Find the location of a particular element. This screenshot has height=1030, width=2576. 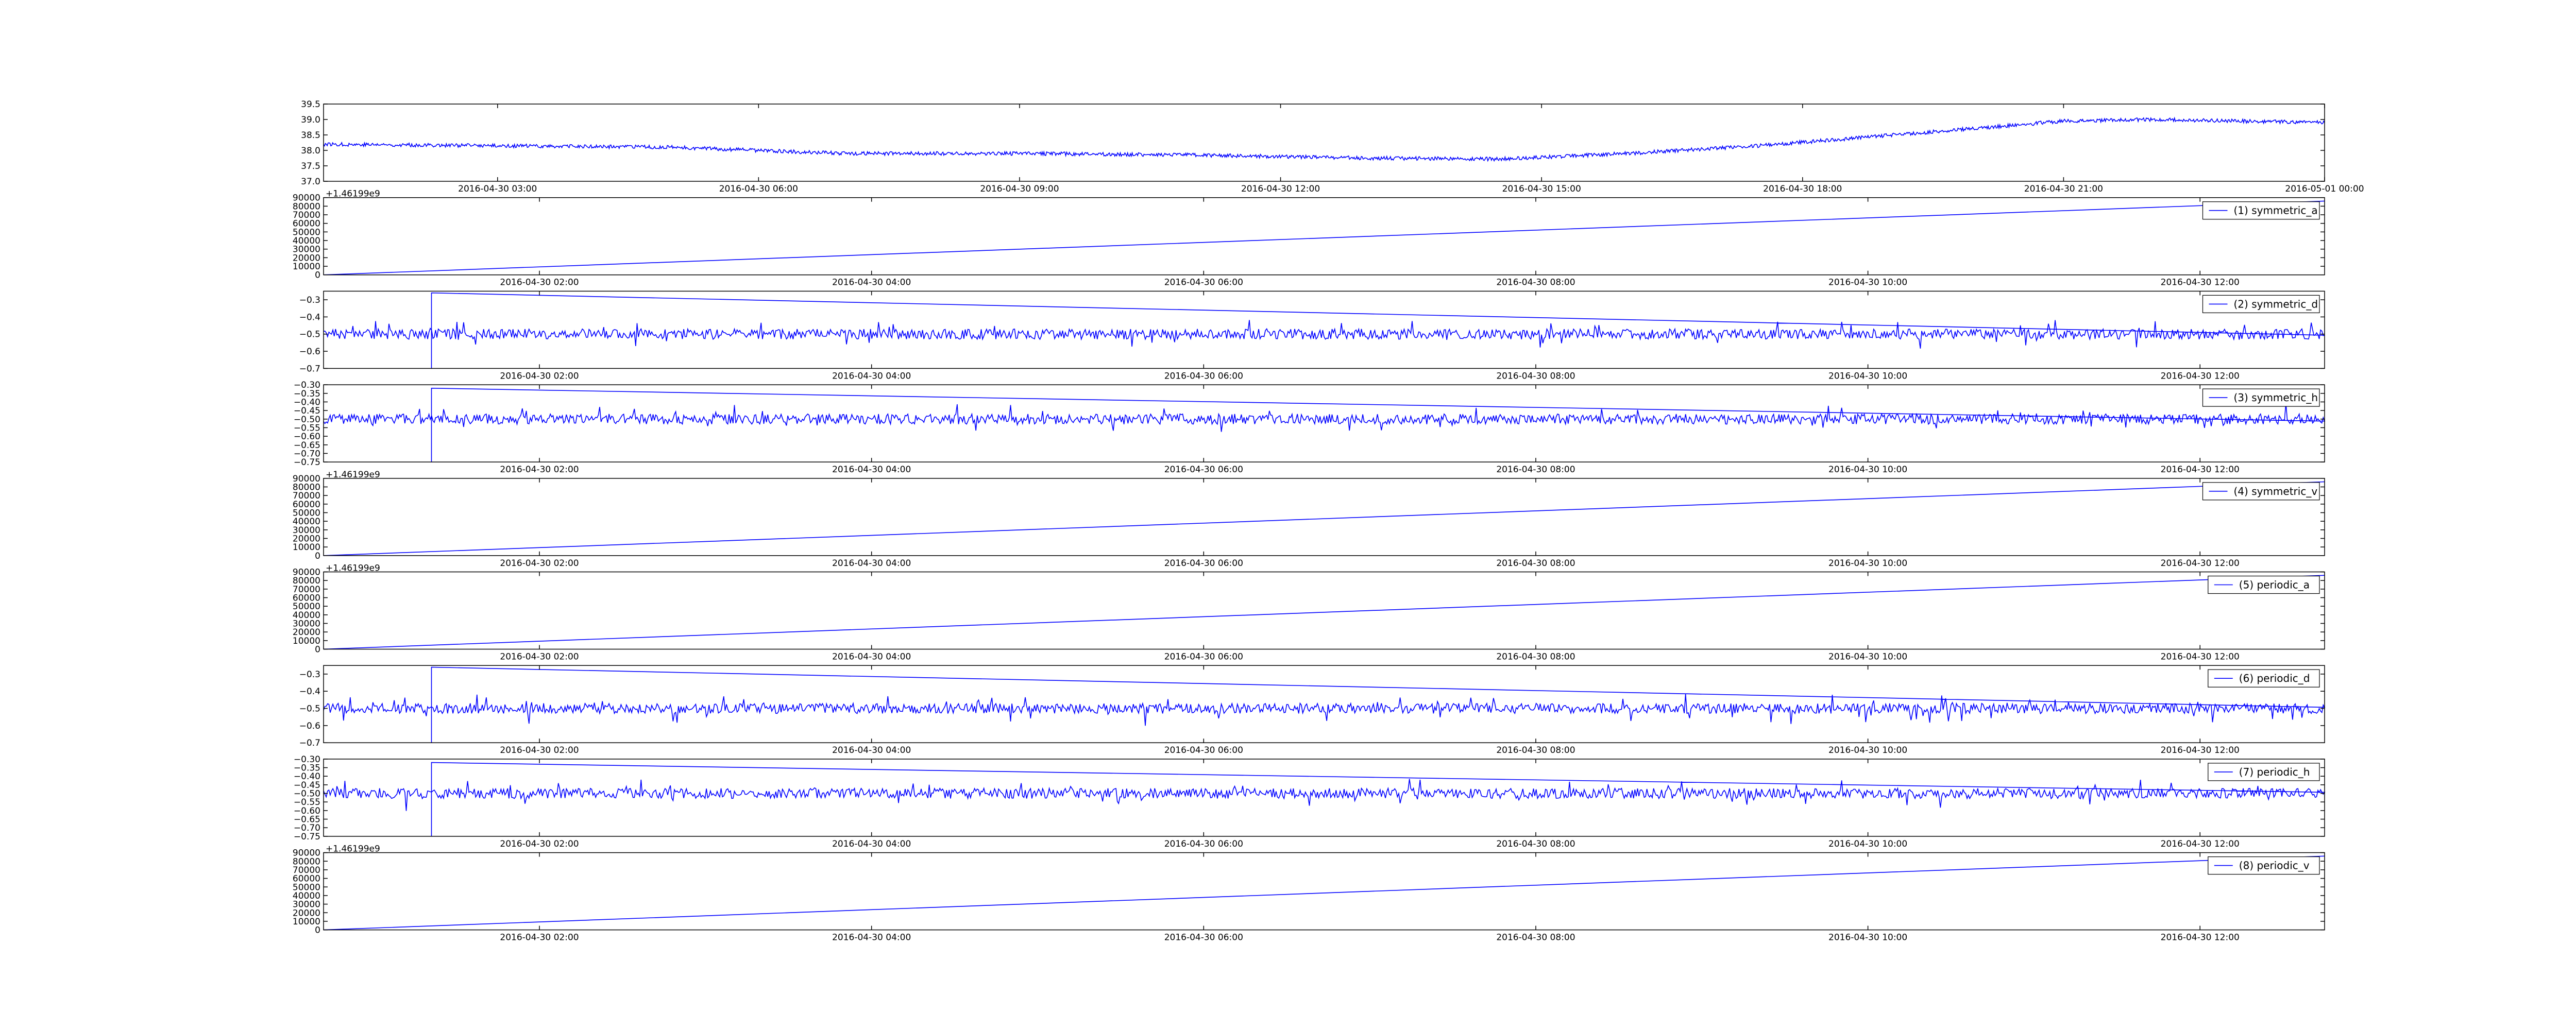

legend-label: (4) symmetric_v is located at coordinates (2276, 491).